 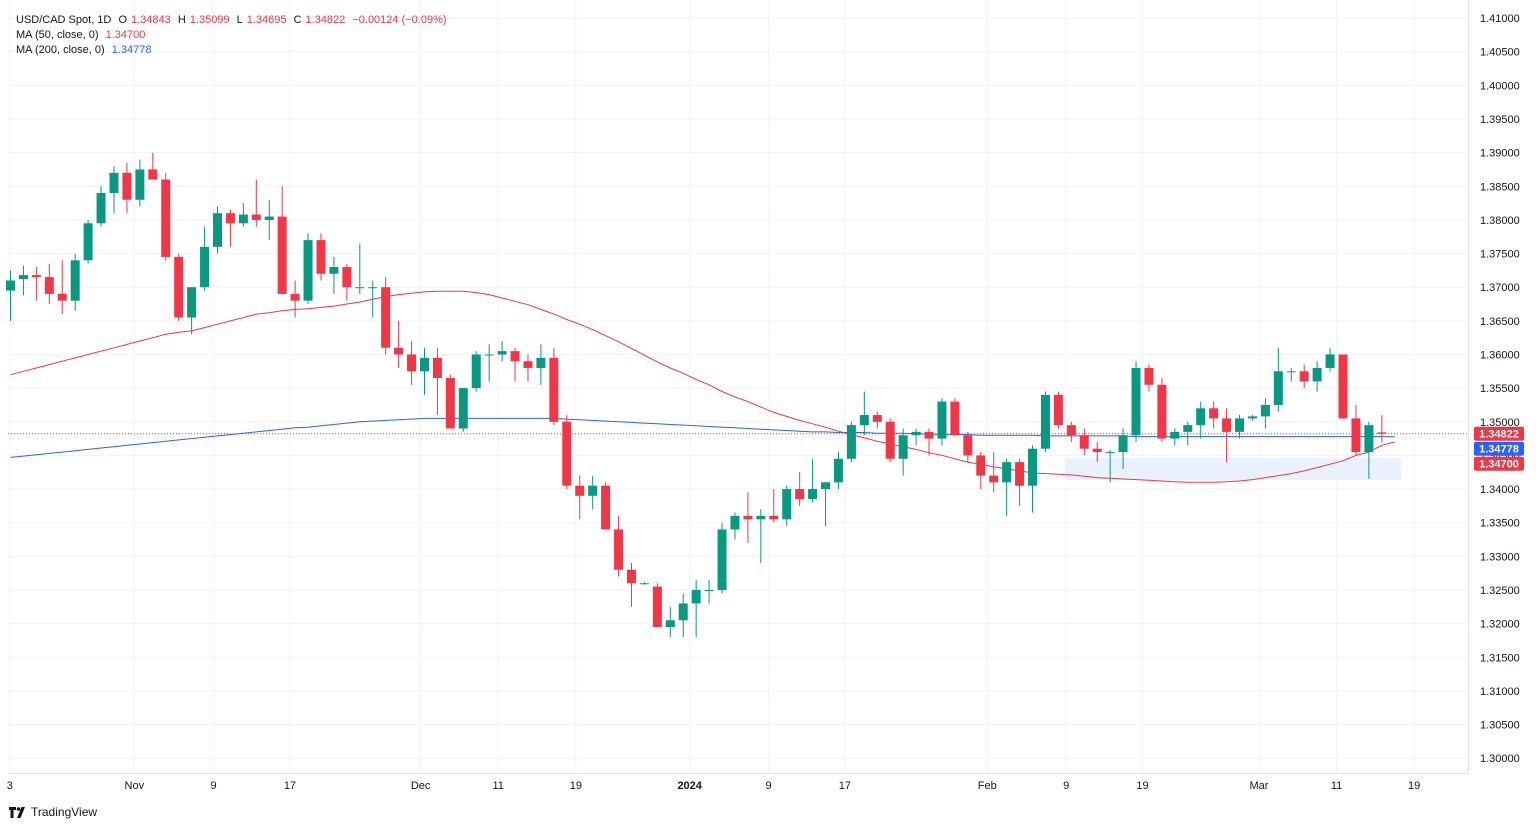 What do you see at coordinates (713, 786) in the screenshot?
I see `time-axis: 3 Nov 9 17 Dec 11 19 2024 9 17 Feb 9 19 Mar 11 19` at bounding box center [713, 786].